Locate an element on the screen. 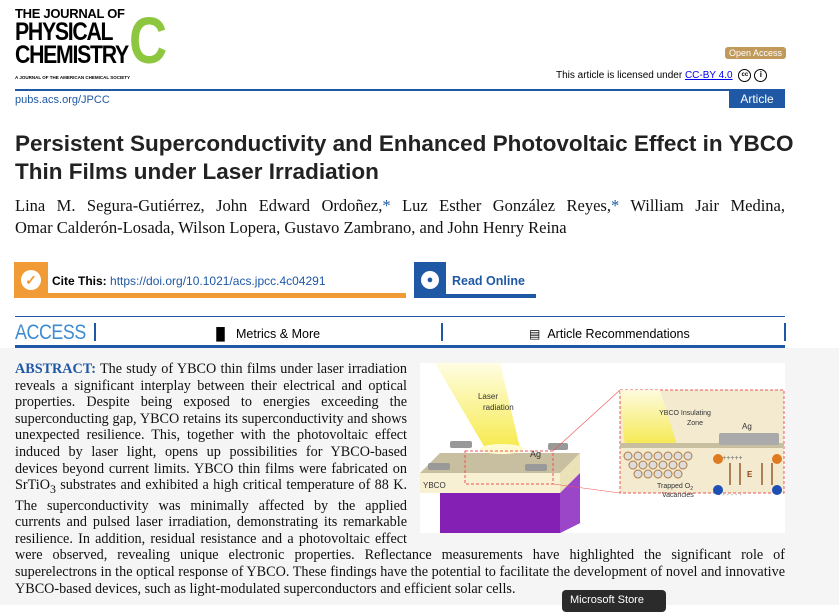 The image size is (839, 612). access-divider is located at coordinates (400, 316).